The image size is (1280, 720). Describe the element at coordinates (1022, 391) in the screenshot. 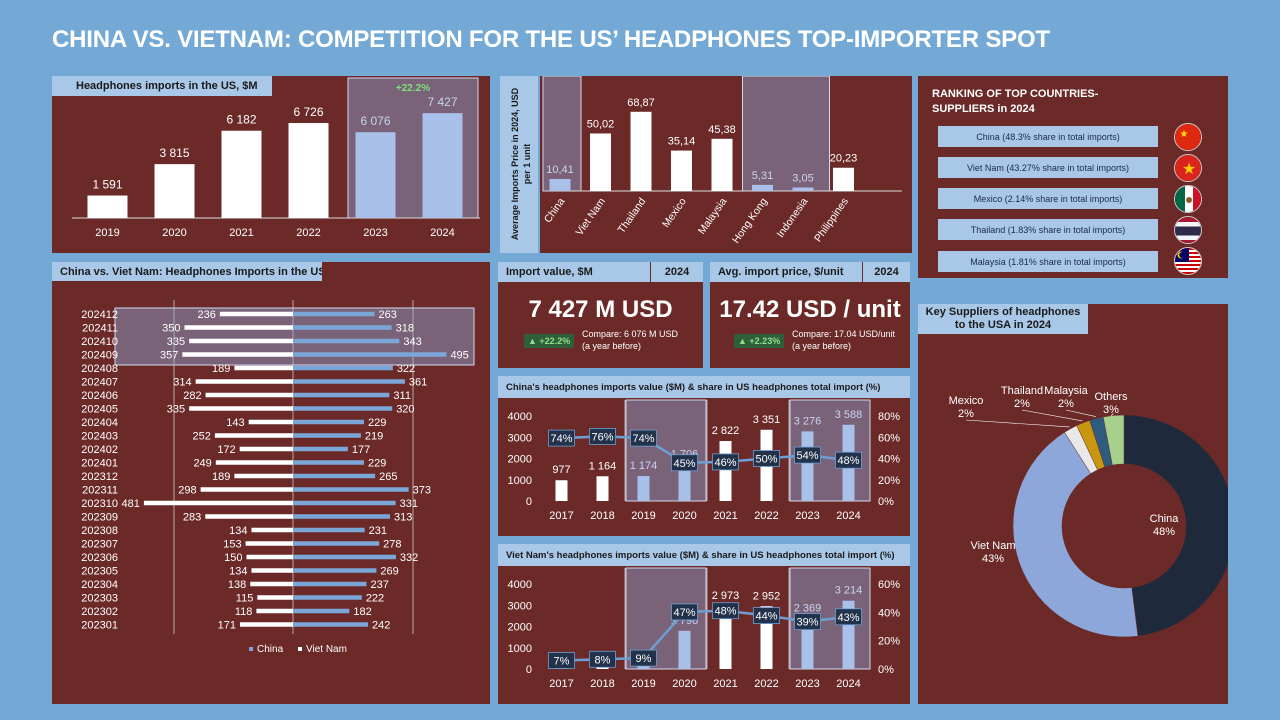

I see `slice-label: Thailand` at that location.